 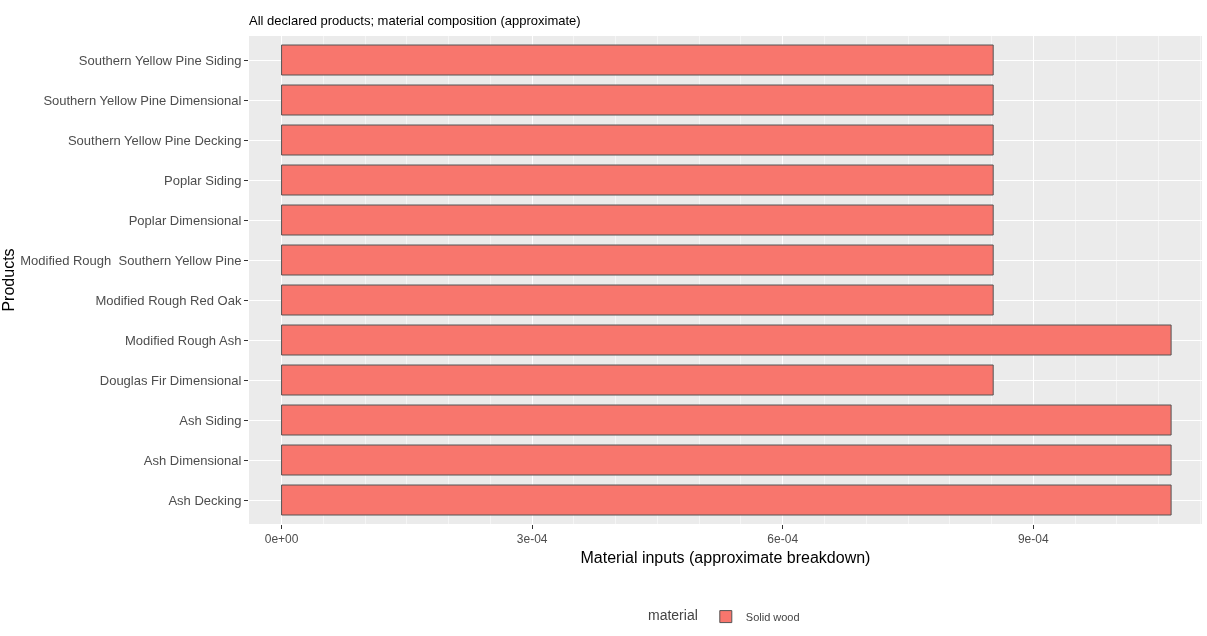 What do you see at coordinates (192, 460) in the screenshot?
I see `y-tick-label: Ash Dimensional` at bounding box center [192, 460].